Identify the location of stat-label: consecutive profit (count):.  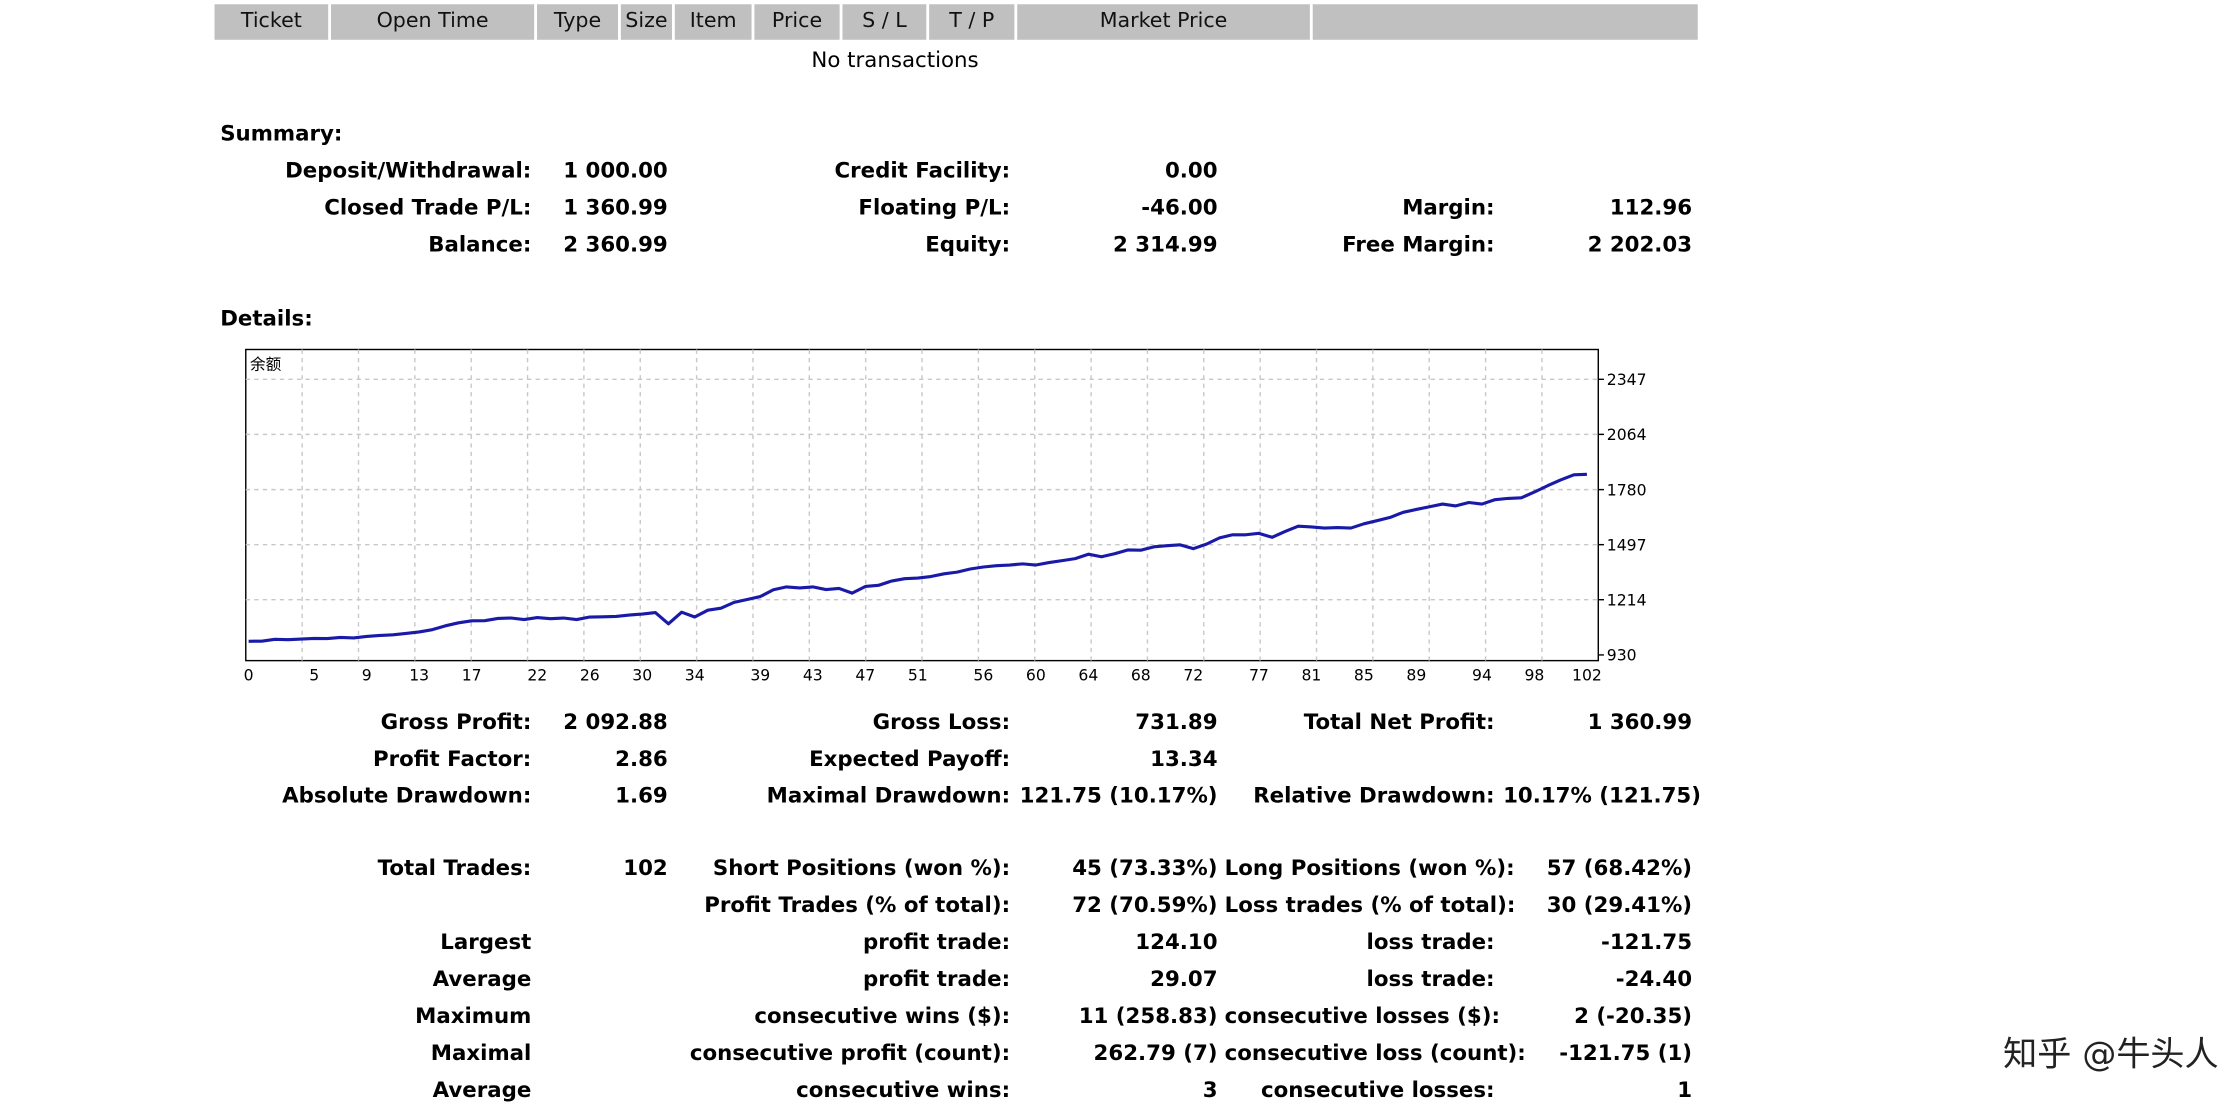
(850, 1052).